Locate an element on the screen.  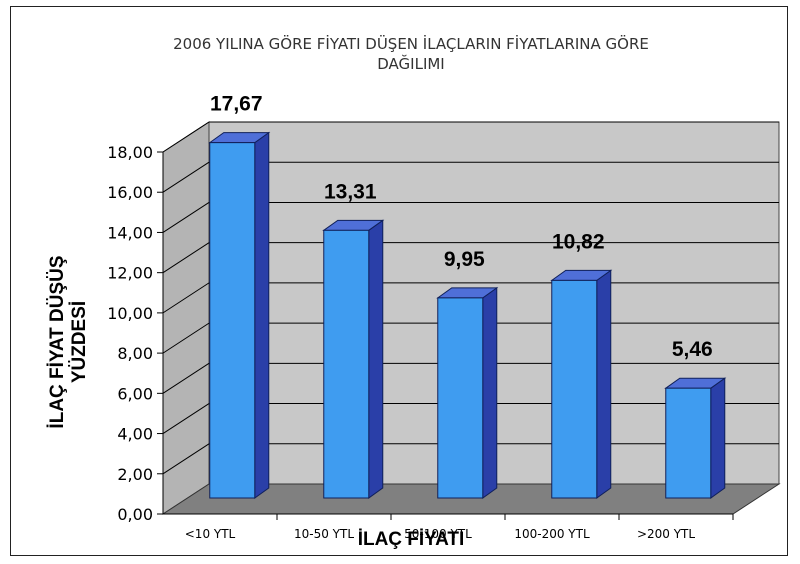
y-tick-label: 0,00 is located at coordinates (135, 514).